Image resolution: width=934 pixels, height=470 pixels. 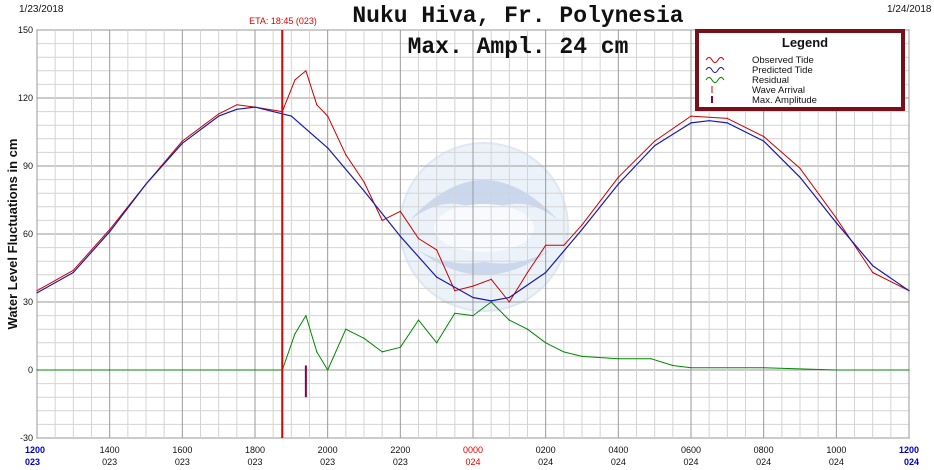 I want to click on x-tick-label: 1200, so click(x=35, y=450).